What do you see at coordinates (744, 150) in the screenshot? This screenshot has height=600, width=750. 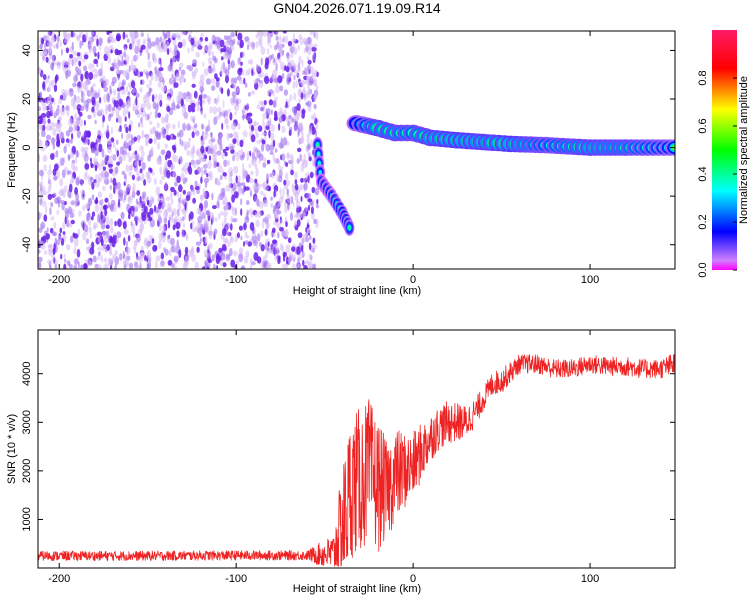 I see `colorbar-label: Normalized spectral amplitude` at bounding box center [744, 150].